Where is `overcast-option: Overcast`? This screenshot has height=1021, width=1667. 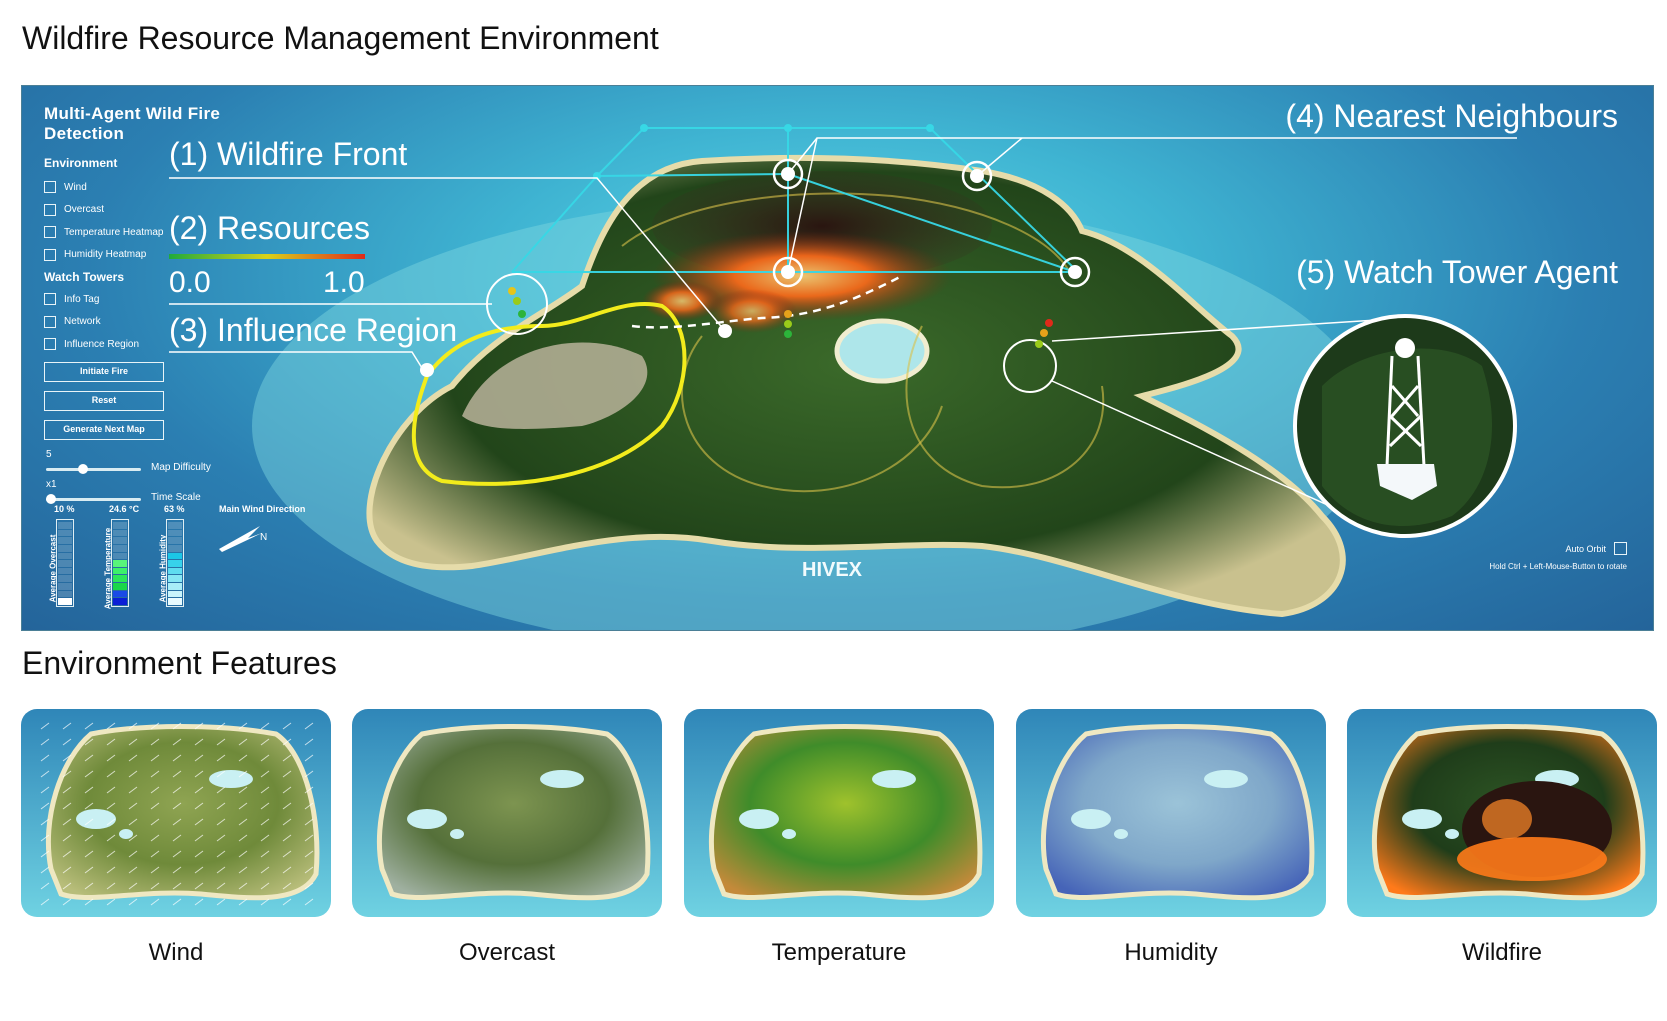
overcast-option: Overcast is located at coordinates (174, 210).